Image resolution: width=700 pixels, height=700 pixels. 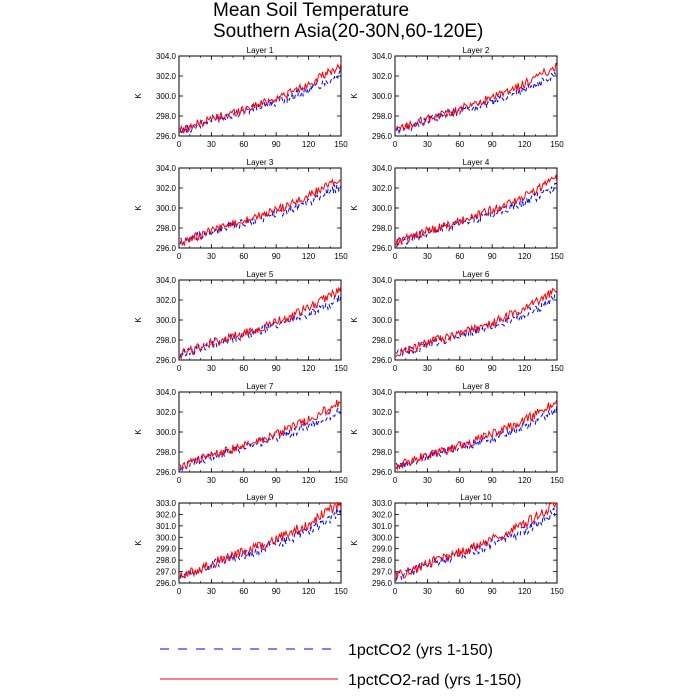 I want to click on panel-layer-4-title: Layer 4, so click(x=476, y=162).